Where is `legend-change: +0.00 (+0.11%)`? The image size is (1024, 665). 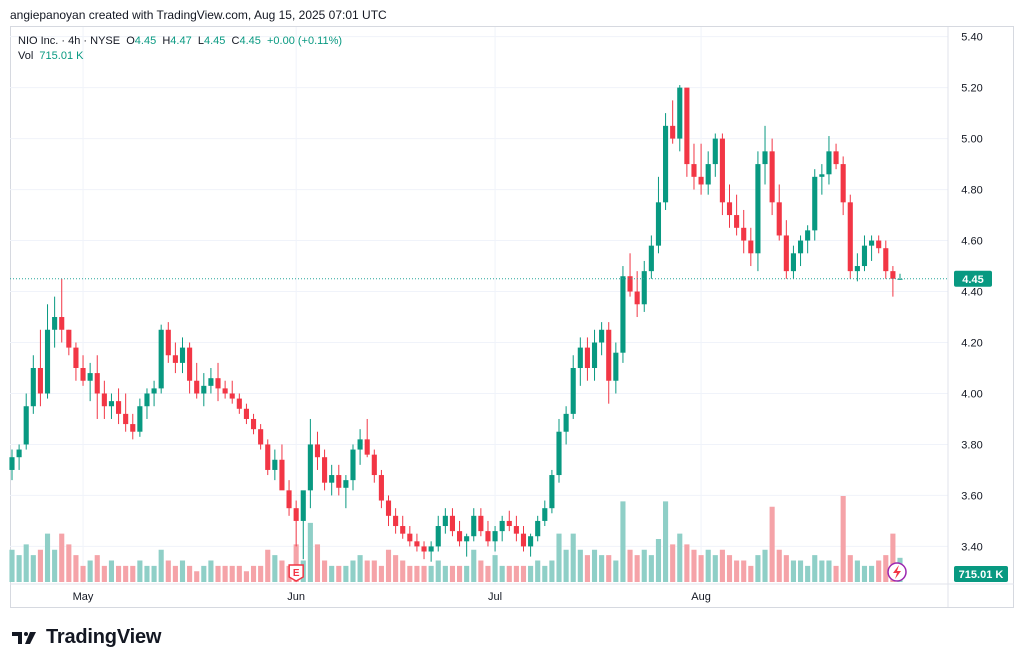 legend-change: +0.00 (+0.11%) is located at coordinates (305, 41).